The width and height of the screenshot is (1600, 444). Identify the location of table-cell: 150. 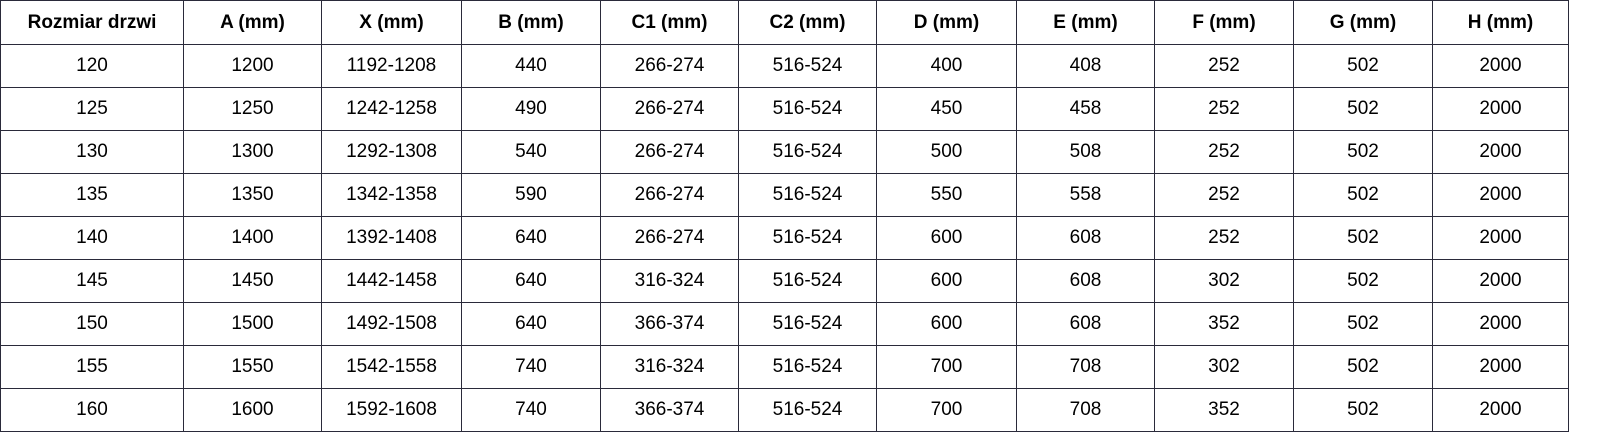
(92, 324).